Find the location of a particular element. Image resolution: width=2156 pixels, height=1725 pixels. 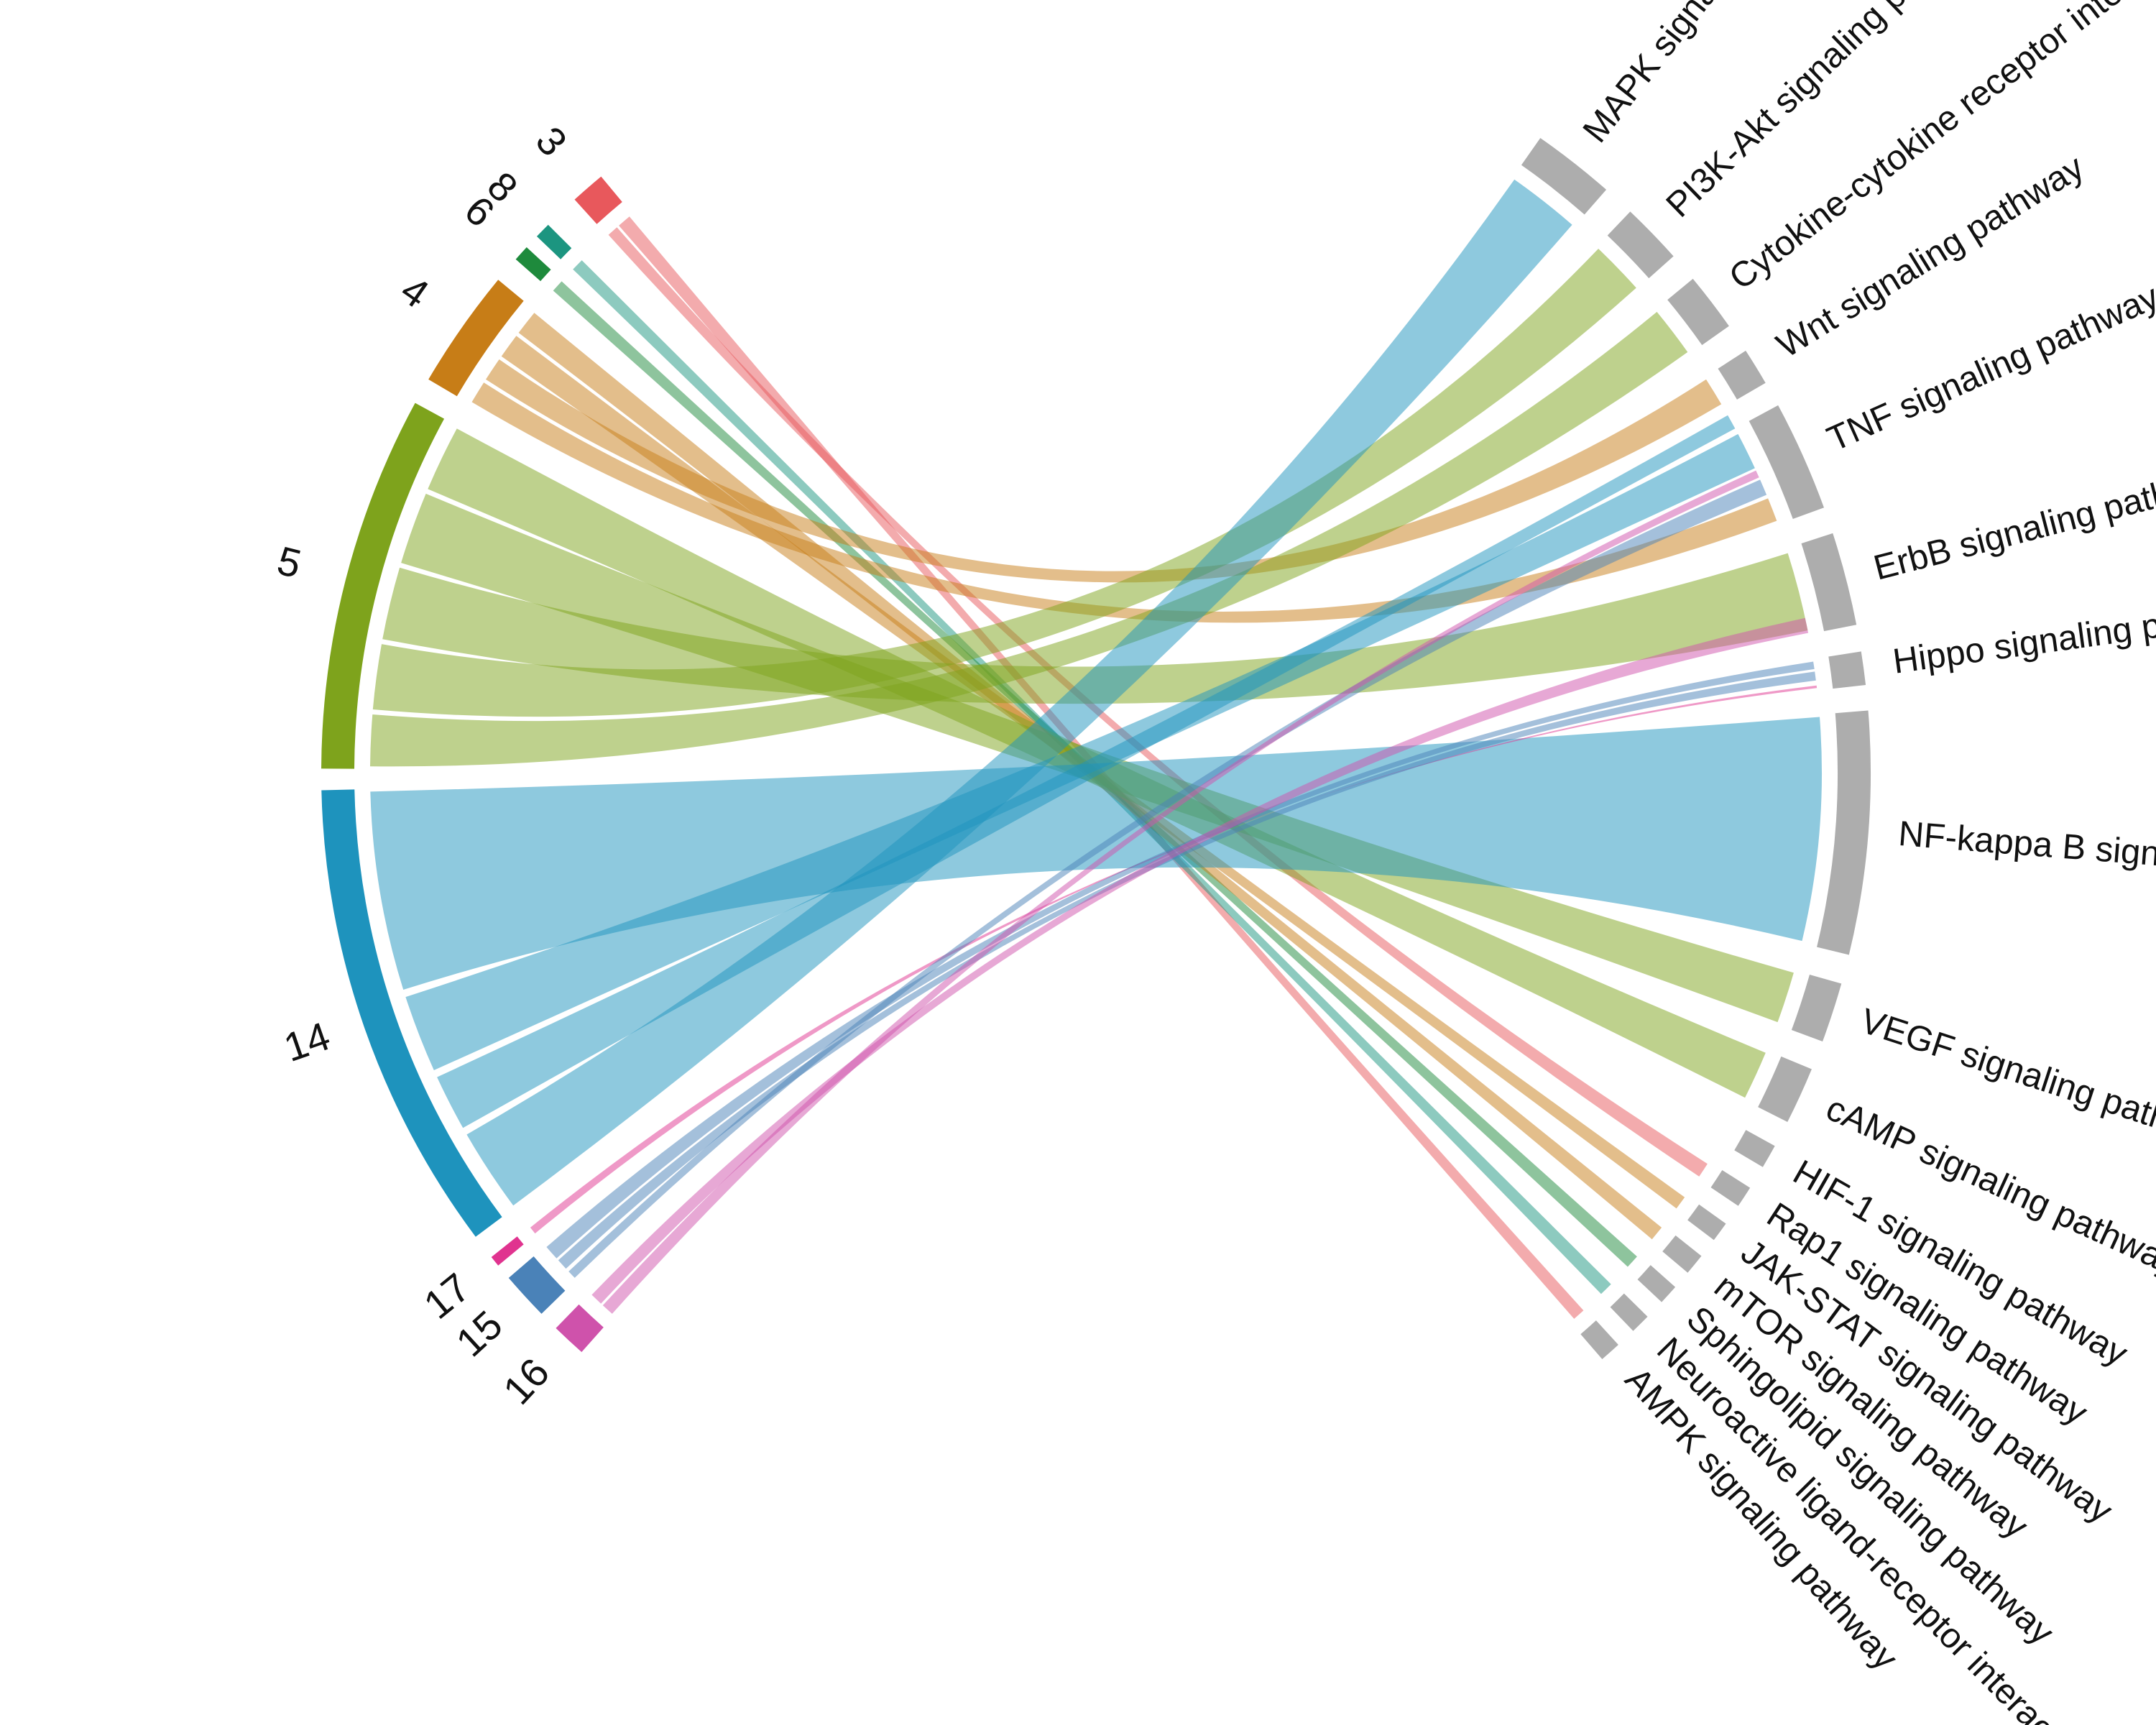

sector-camp-signaling-pathway is located at coordinates (1785, 1089).